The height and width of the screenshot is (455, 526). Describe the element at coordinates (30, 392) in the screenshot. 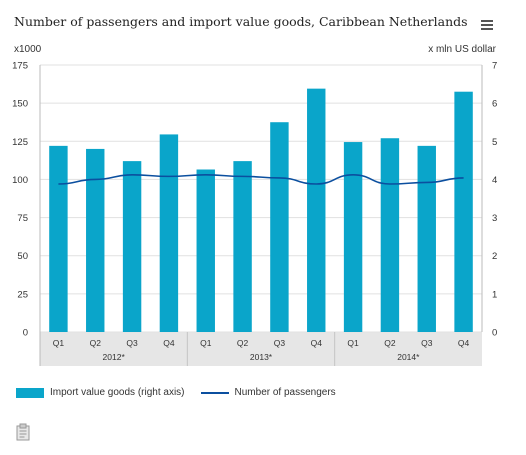

I see `legend-bar-swatch` at that location.